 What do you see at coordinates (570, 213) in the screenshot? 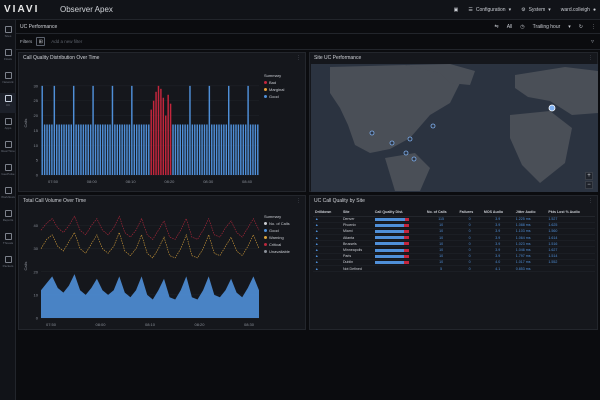
I see `column-header: Pkts Lost % Audio` at bounding box center [570, 213].